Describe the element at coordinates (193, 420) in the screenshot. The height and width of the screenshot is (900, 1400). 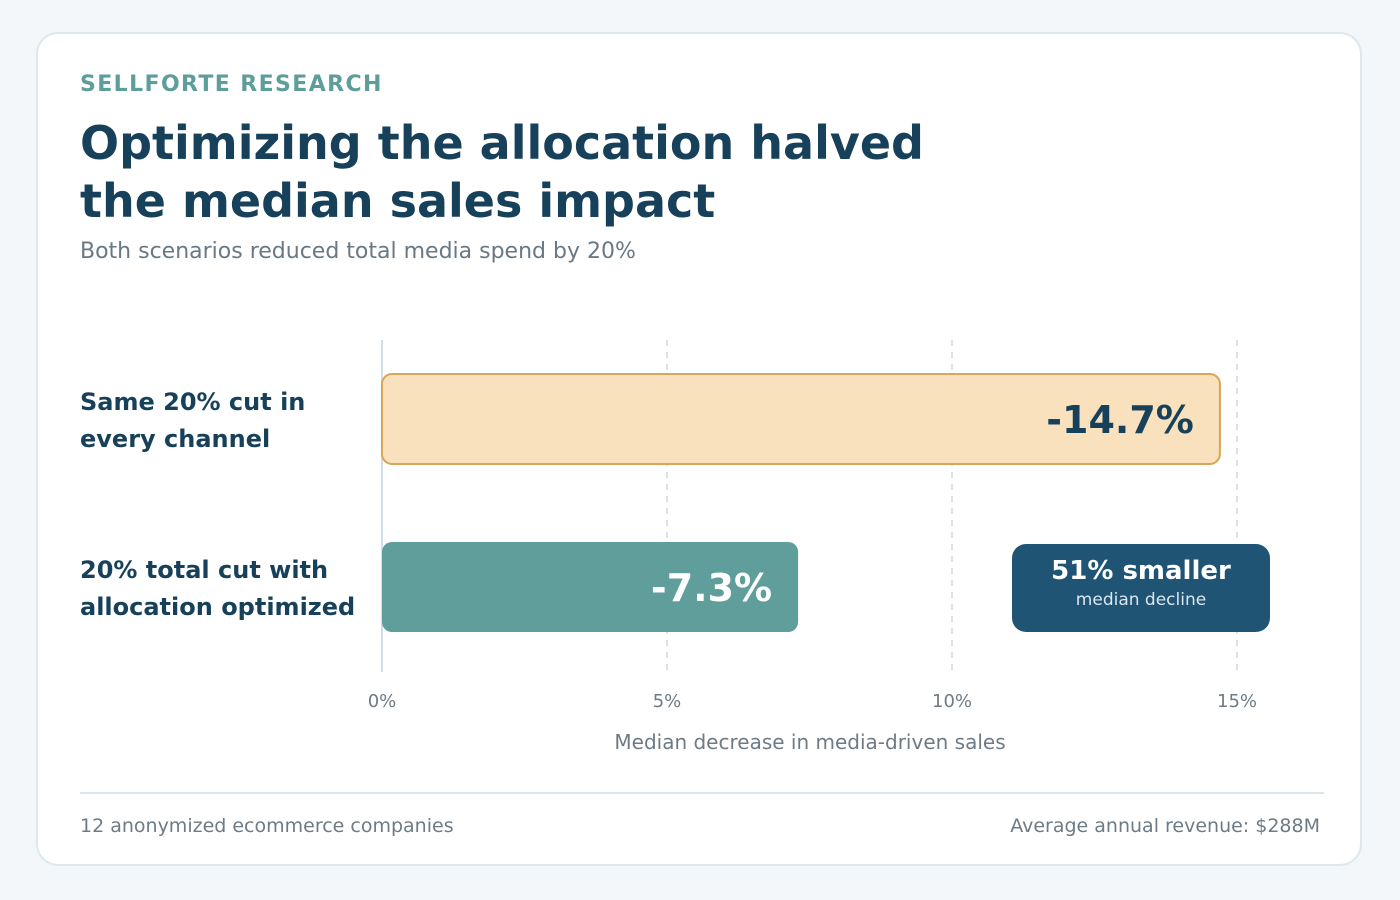
I see `category-label-uniform-cut: Same 20% cut in every channel` at that location.